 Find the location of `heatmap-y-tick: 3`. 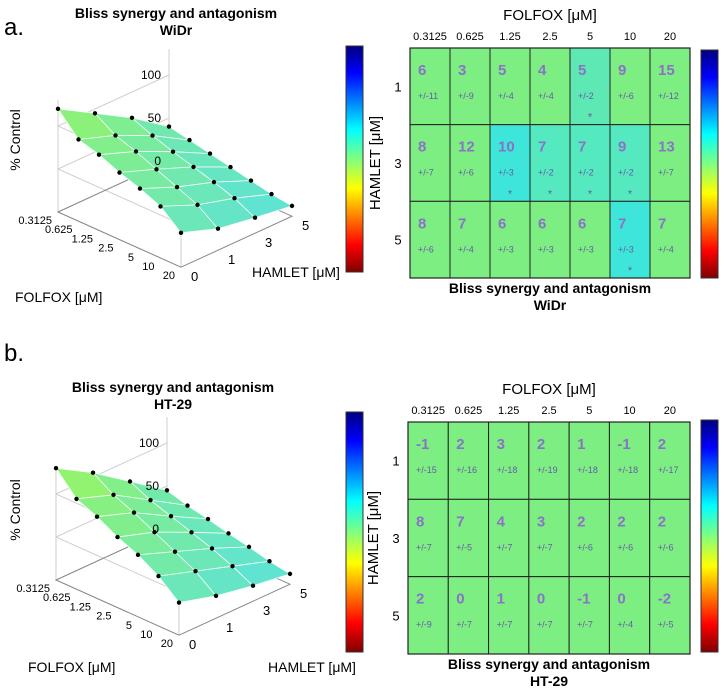

heatmap-y-tick: 3 is located at coordinates (397, 163).